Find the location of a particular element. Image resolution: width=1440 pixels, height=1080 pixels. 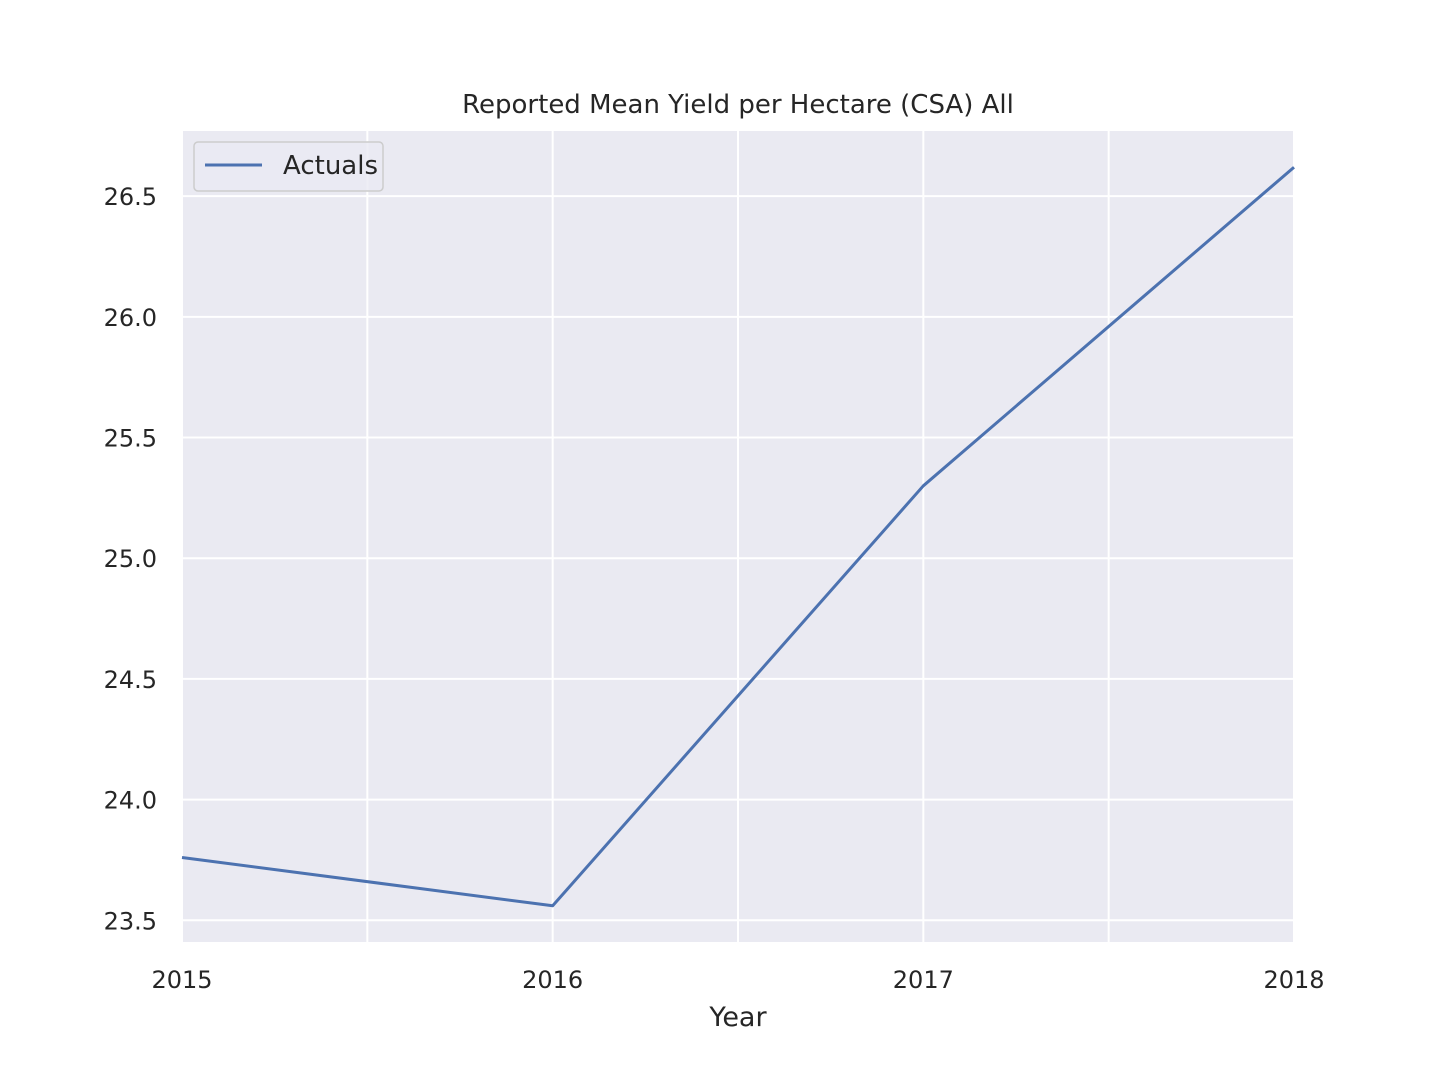

legend-label-actuals: Actuals is located at coordinates (330, 166).